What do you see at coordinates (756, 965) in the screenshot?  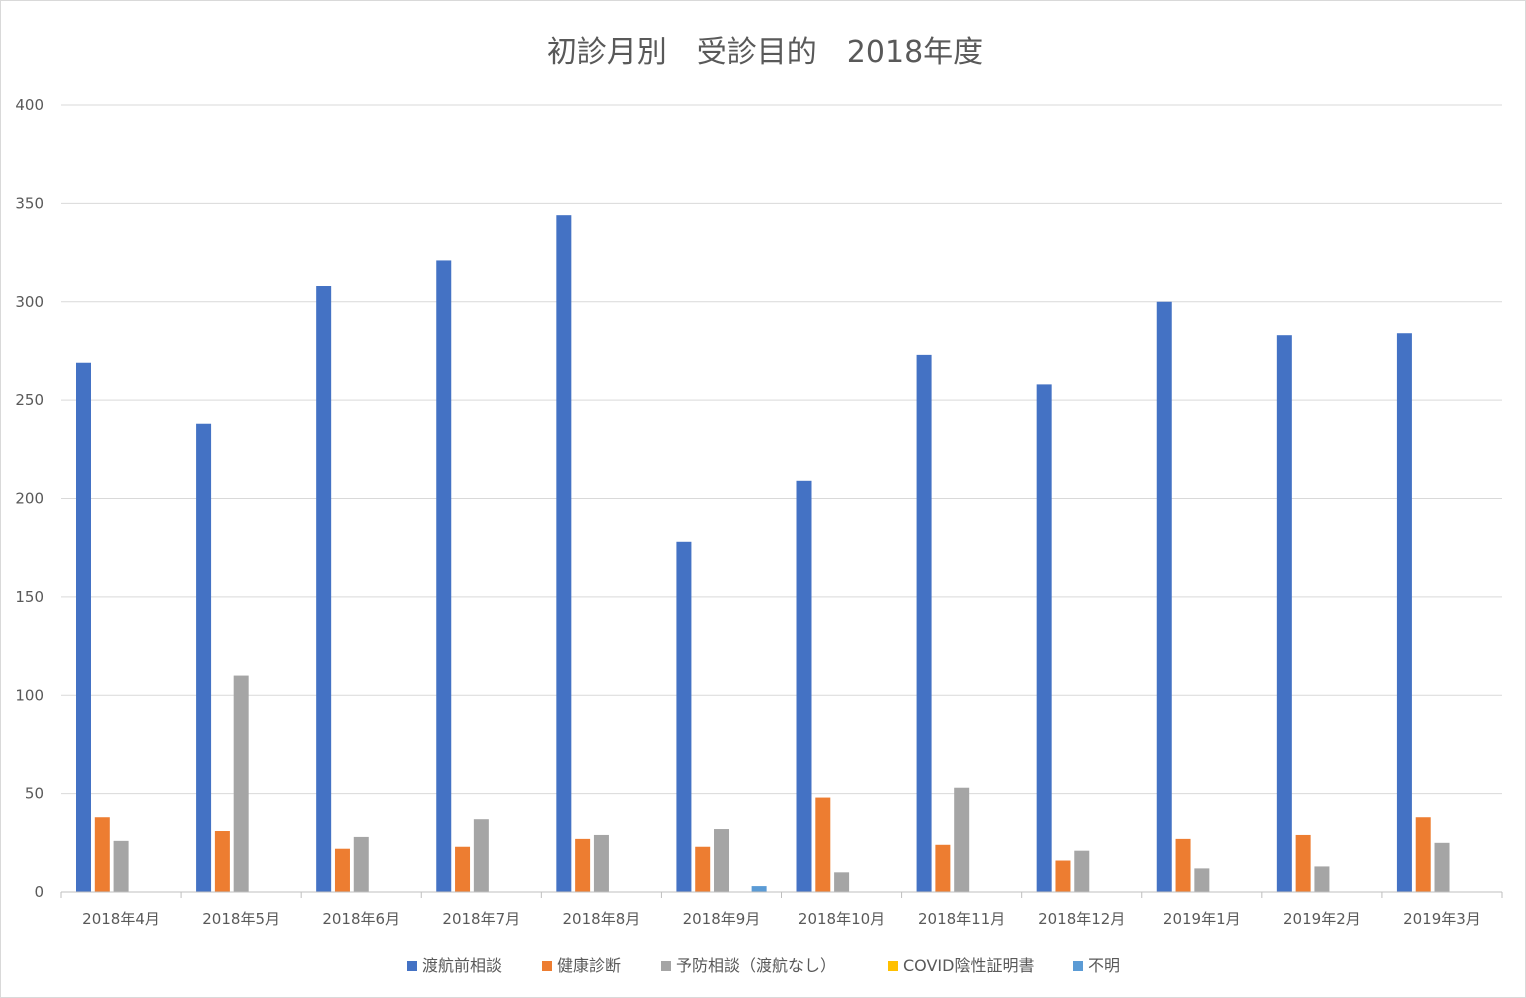 I see `legend-label: 予防相談（渡航なし）` at bounding box center [756, 965].